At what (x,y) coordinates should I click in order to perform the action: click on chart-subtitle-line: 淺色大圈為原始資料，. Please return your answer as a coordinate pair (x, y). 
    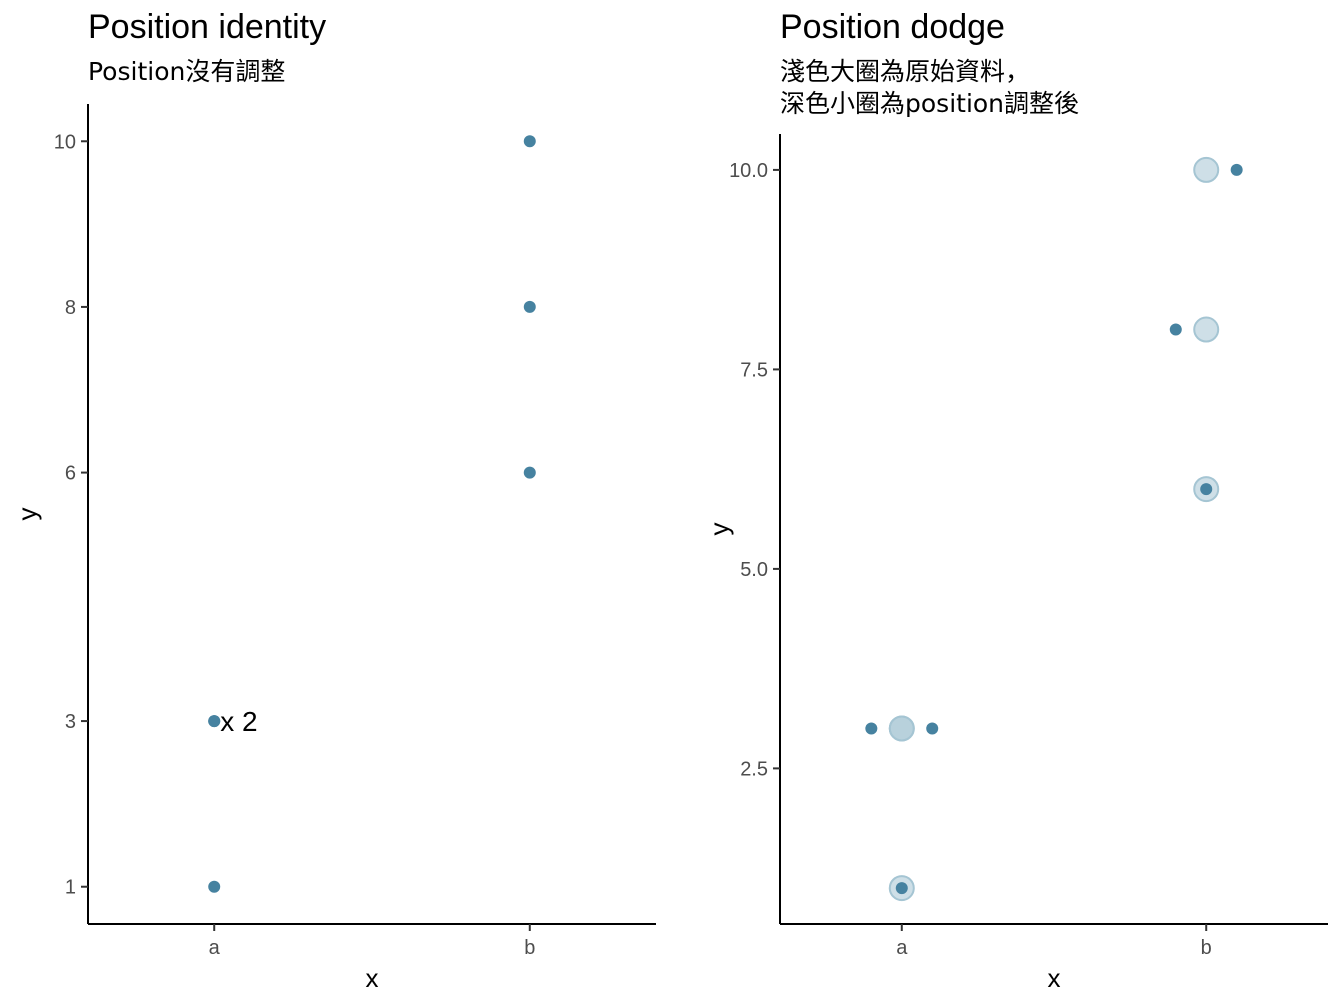
    Looking at the image, I should click on (905, 71).